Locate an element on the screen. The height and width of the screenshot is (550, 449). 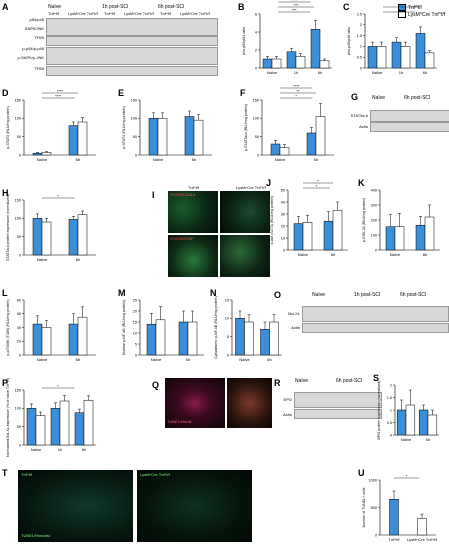
blot-g-row-actin: Actin is located at coordinates (363, 126).